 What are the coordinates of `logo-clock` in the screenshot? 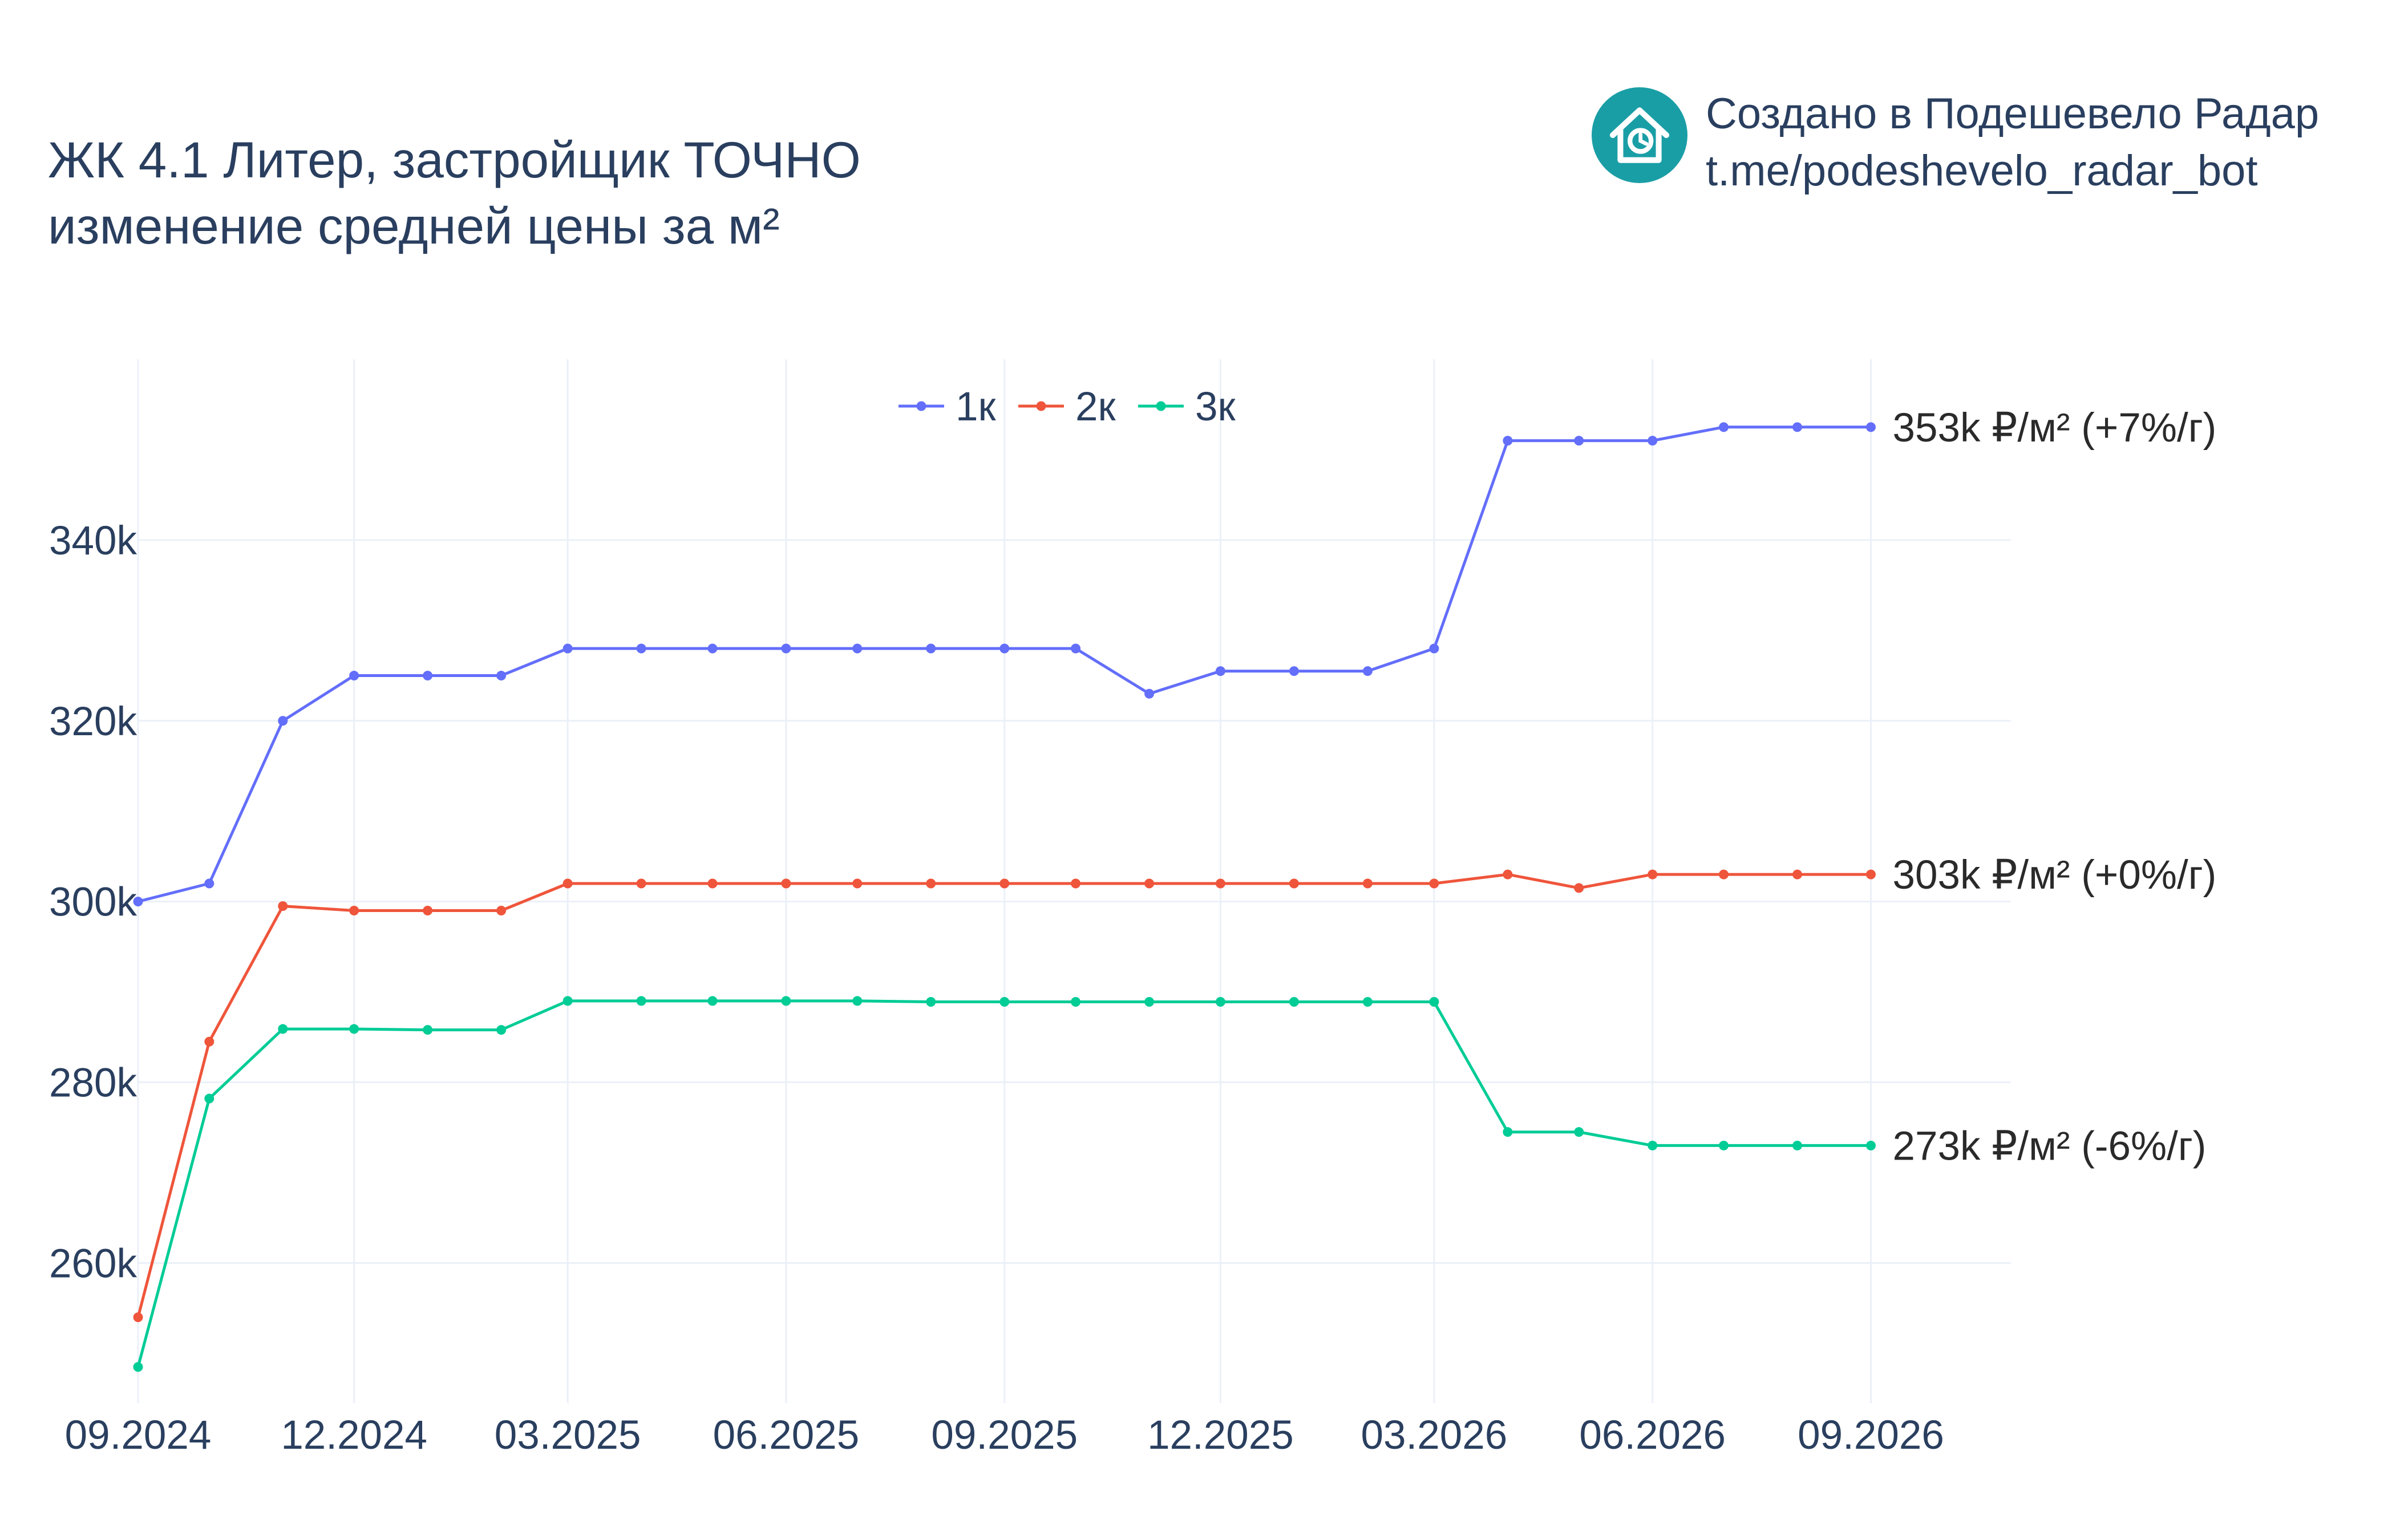 It's located at (1641, 141).